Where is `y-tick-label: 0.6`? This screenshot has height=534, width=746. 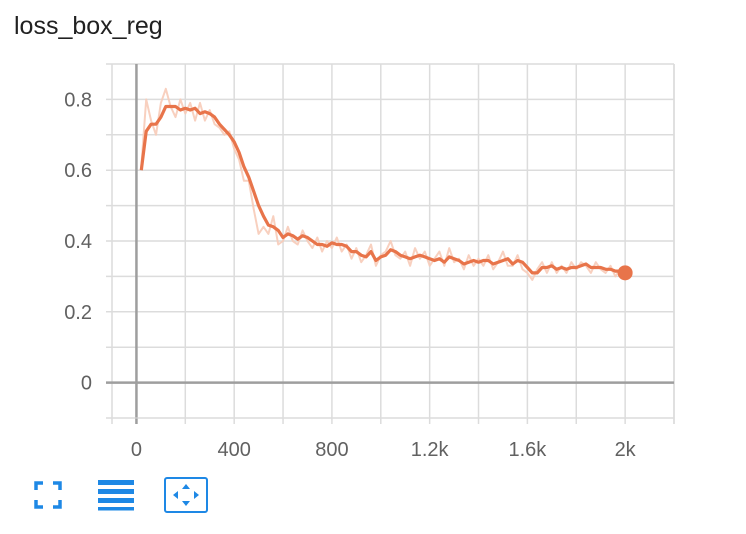
y-tick-label: 0.6 is located at coordinates (78, 171).